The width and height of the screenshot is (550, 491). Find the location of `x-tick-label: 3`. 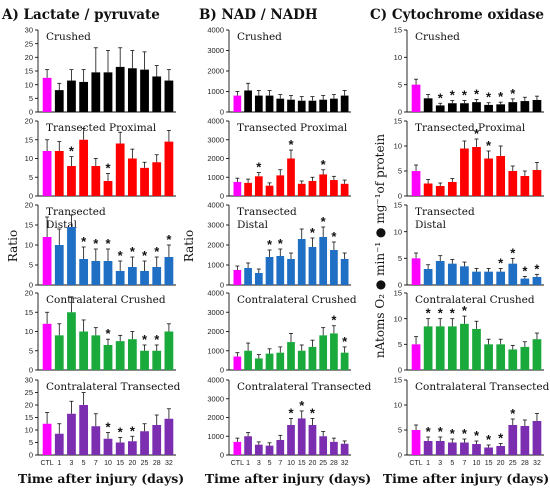

x-tick-label: 3 is located at coordinates (440, 463).